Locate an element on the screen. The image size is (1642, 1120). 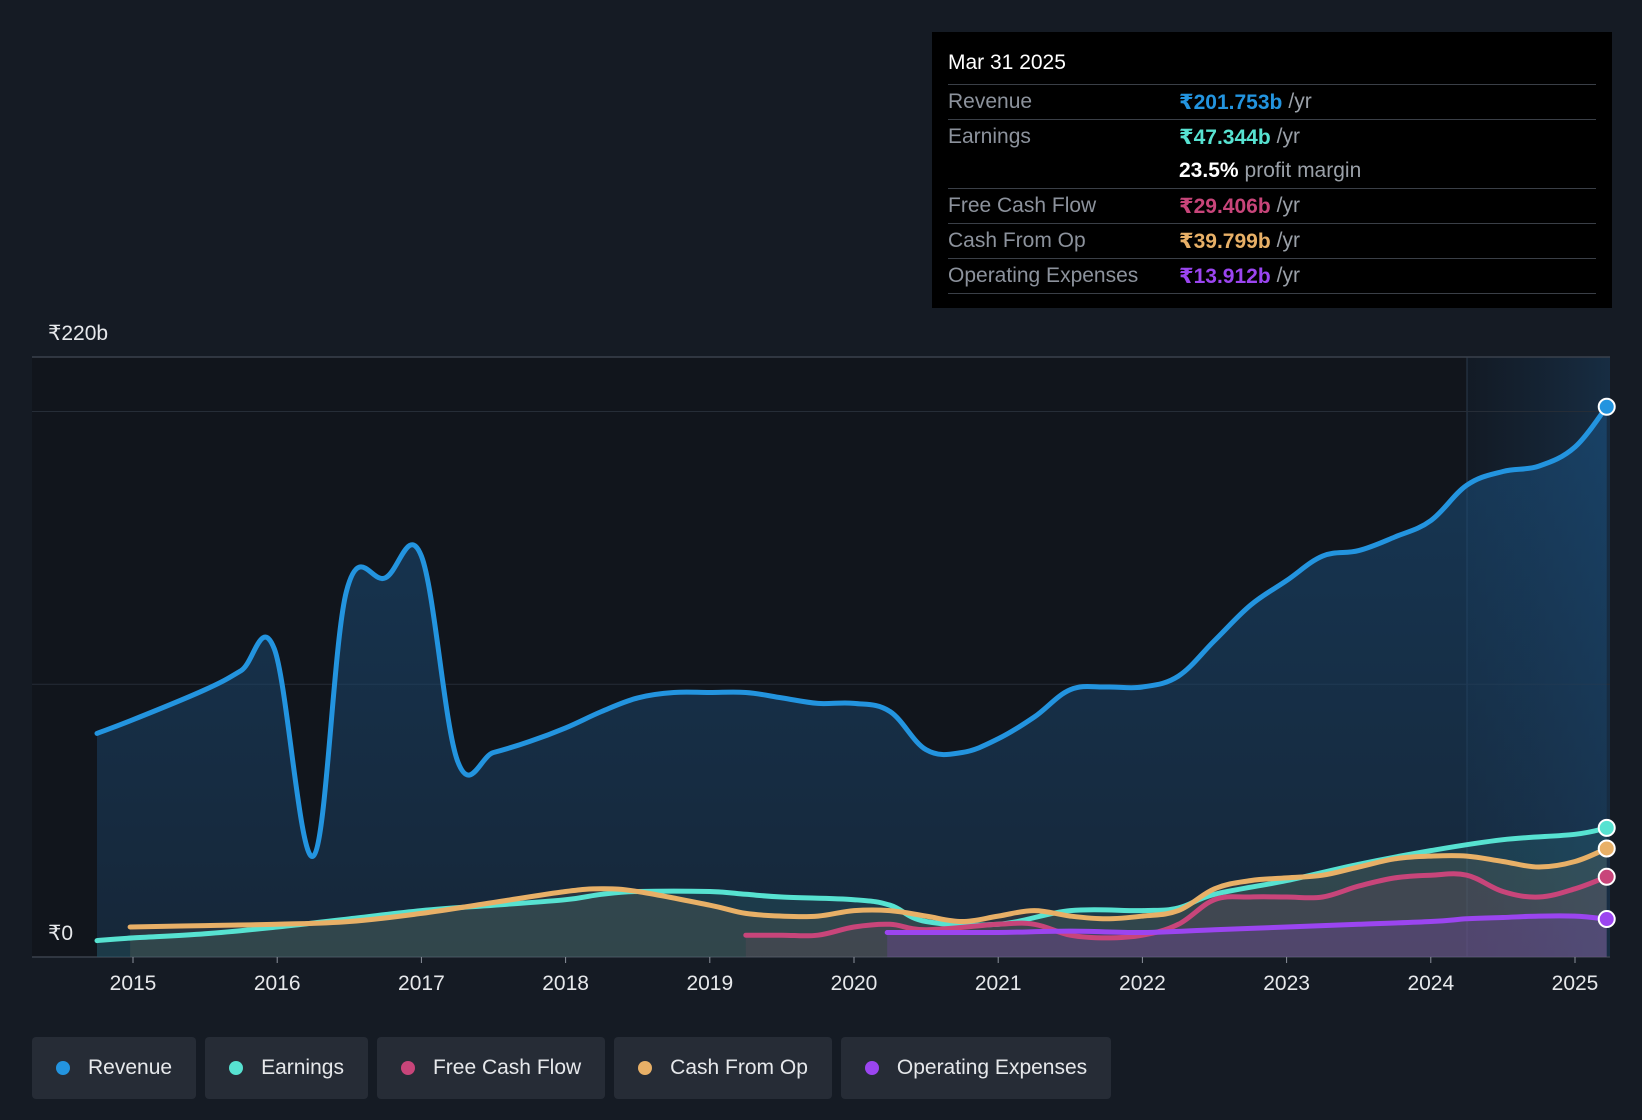
free-cash-flow-area is located at coordinates (1176, 915).